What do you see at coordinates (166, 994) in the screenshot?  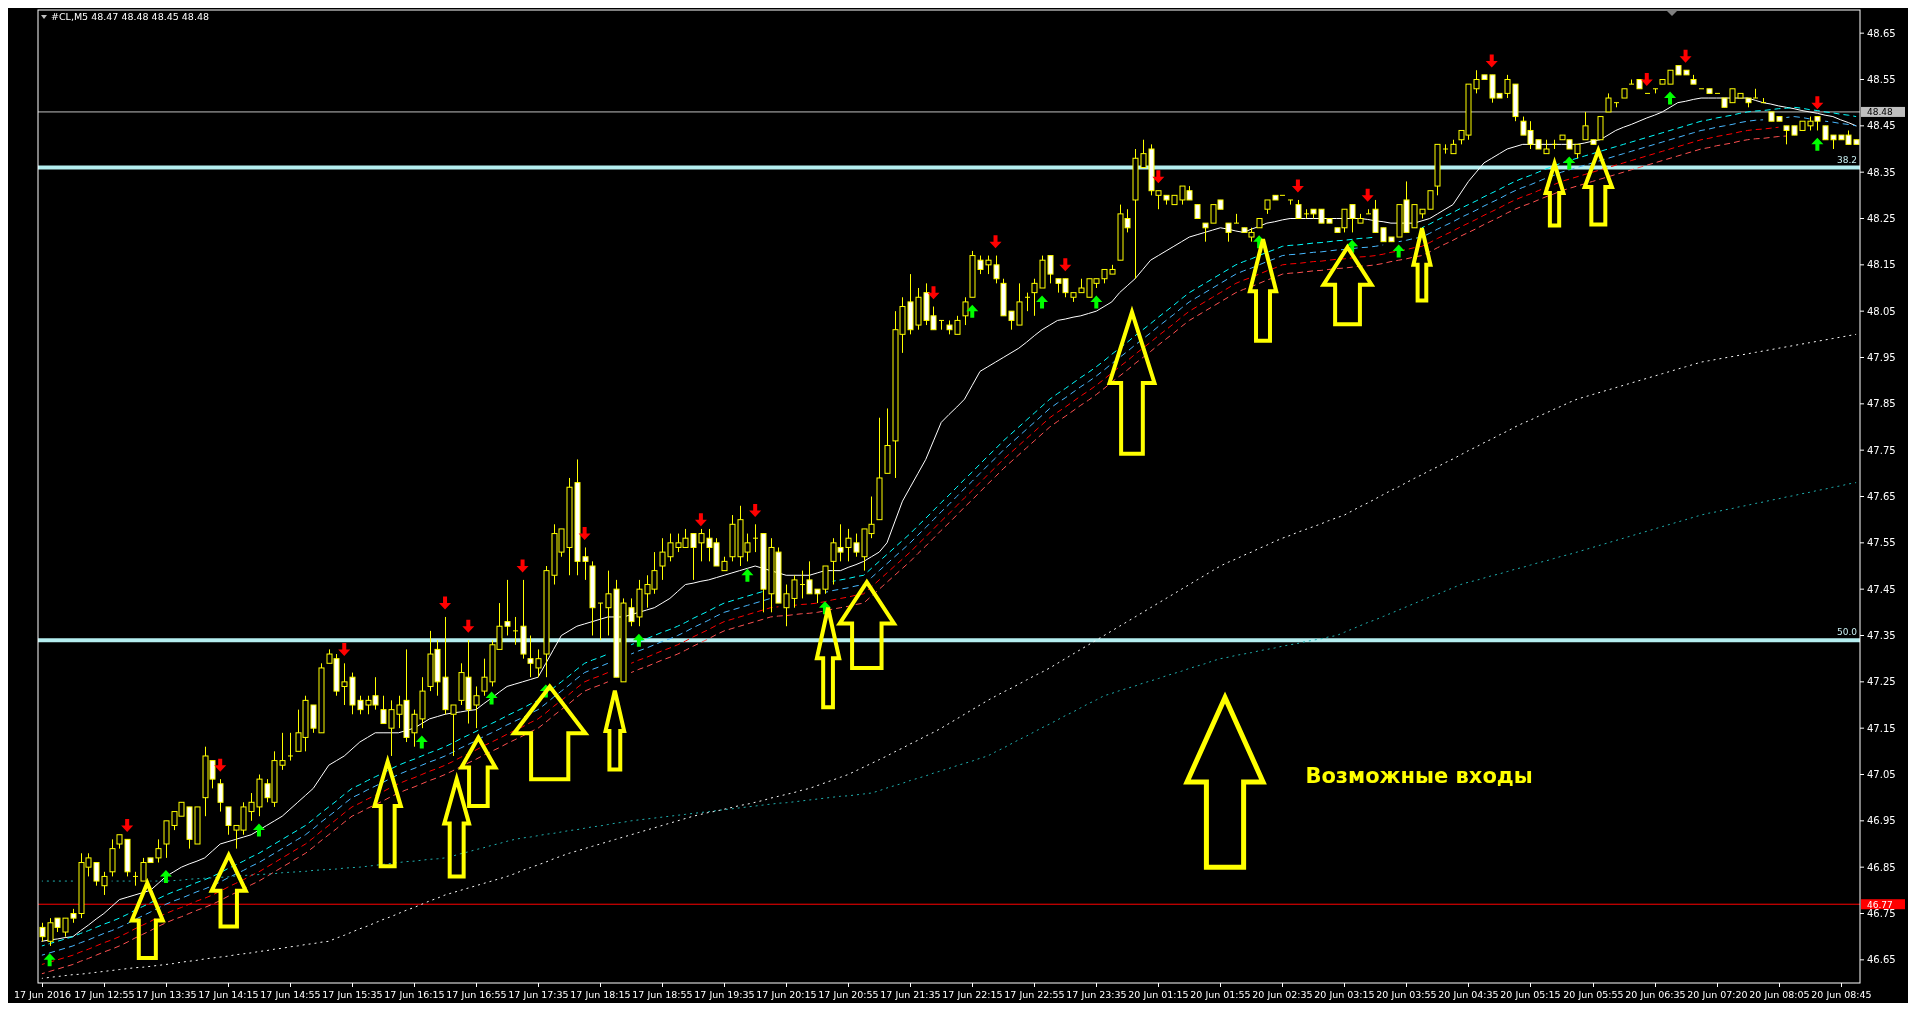 I see `x-tick-label: 17 Jun 13:35` at bounding box center [166, 994].